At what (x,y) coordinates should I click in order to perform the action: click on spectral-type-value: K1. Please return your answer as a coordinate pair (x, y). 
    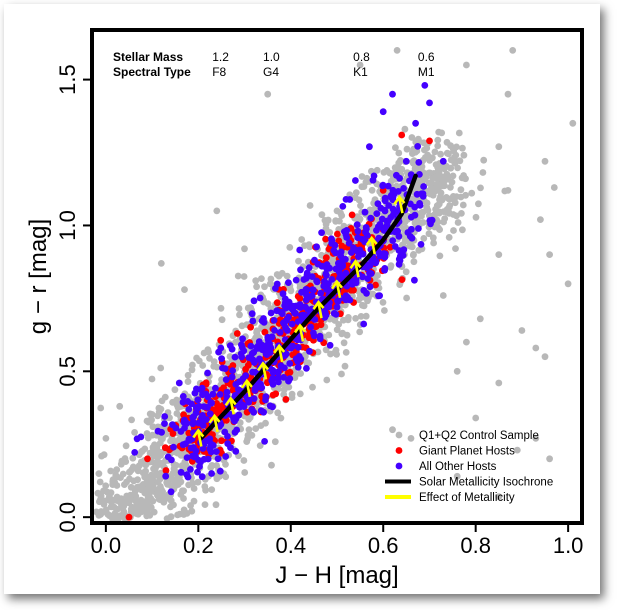
    Looking at the image, I should click on (360, 72).